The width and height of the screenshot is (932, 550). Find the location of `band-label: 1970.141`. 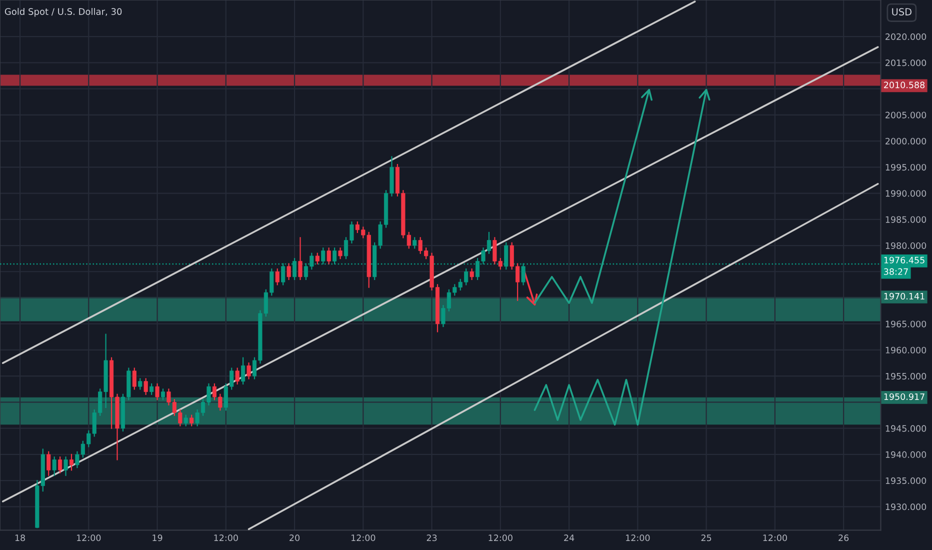

band-label: 1970.141 is located at coordinates (904, 296).